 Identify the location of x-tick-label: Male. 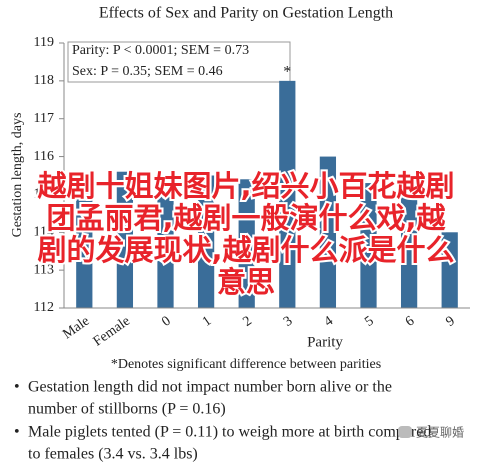
(76, 328).